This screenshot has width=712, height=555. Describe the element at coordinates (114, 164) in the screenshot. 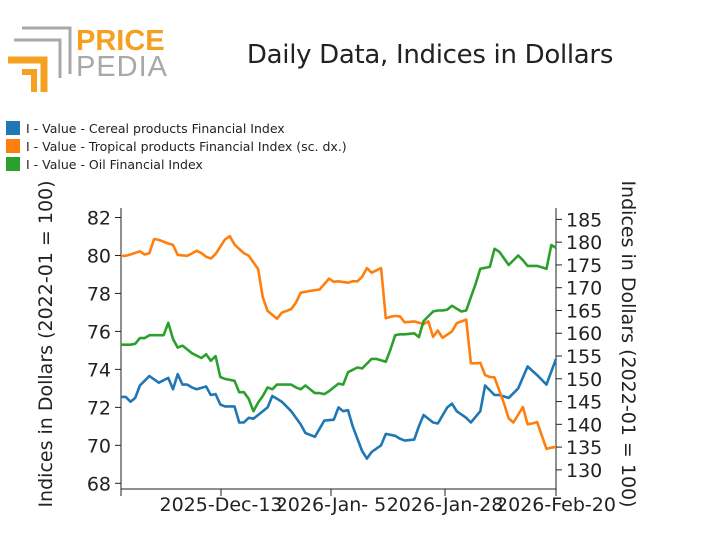

I see `legend-label-oil: I - Value - Oil Financial Index` at that location.